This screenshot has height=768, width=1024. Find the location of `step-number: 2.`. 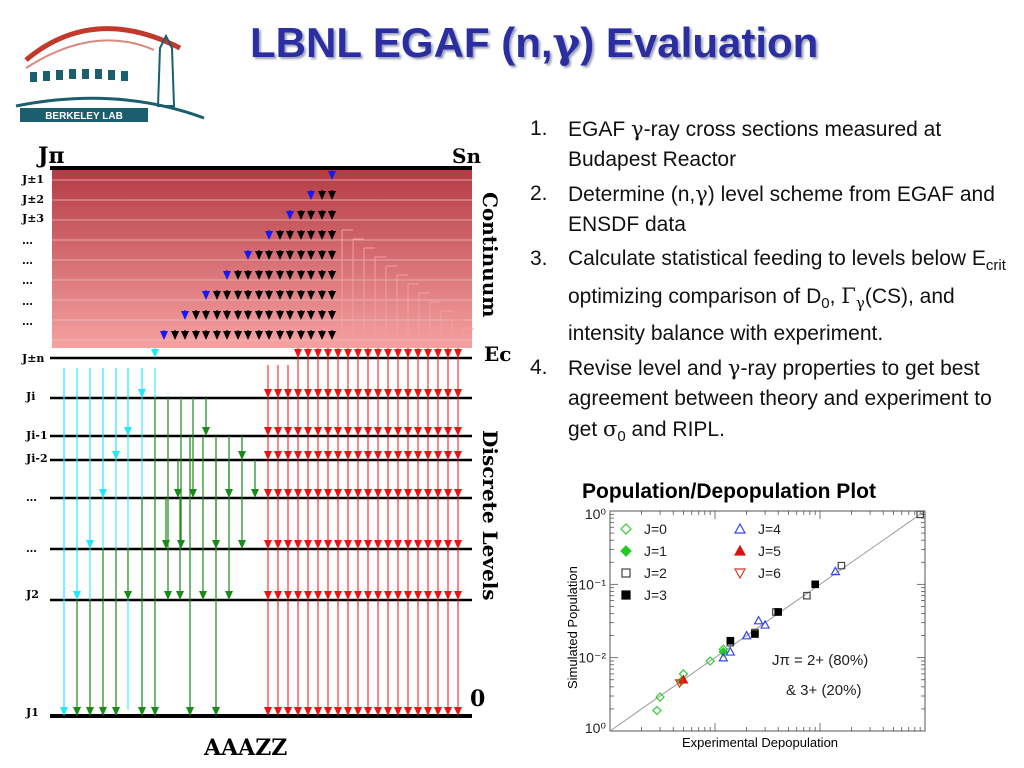

step-number: 2. is located at coordinates (539, 193).